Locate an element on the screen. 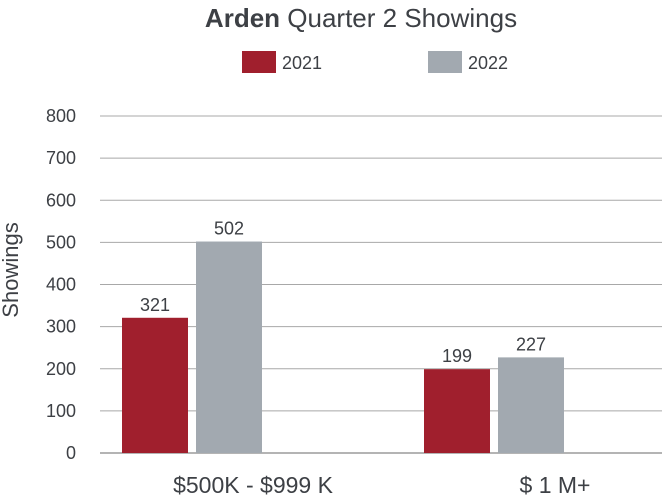  legend-swatch-2021 is located at coordinates (259, 62).